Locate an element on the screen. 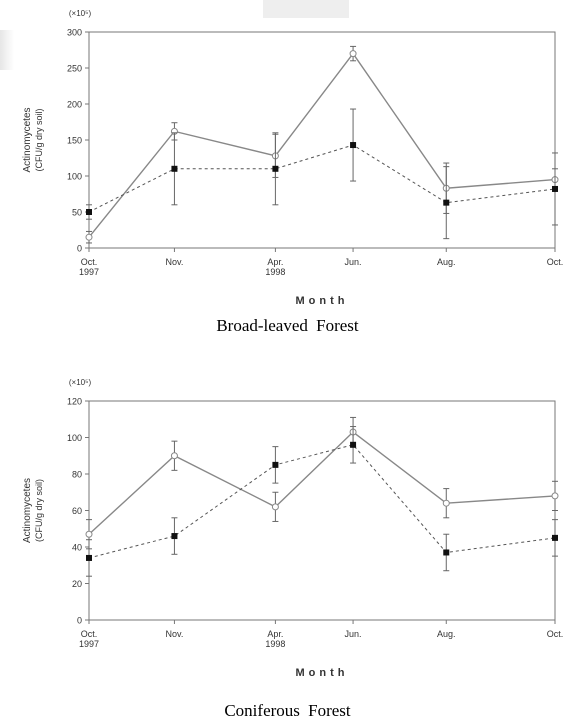  y-tick-label: 250 is located at coordinates (74, 69).